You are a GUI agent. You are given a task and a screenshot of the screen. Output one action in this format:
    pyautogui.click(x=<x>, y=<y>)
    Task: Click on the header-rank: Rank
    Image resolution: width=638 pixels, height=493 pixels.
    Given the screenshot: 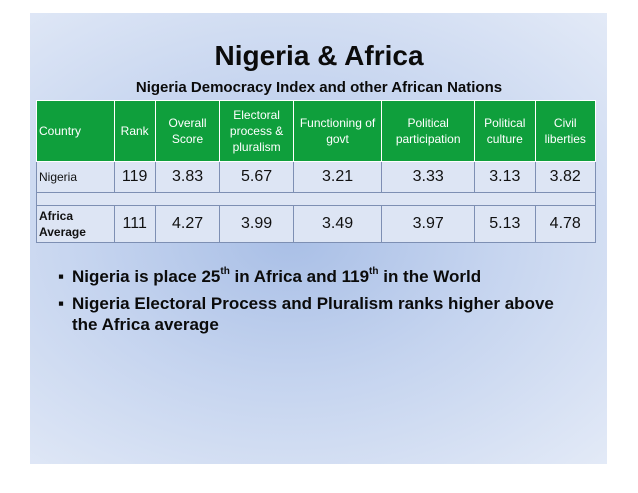 What is the action you would take?
    pyautogui.click(x=134, y=131)
    